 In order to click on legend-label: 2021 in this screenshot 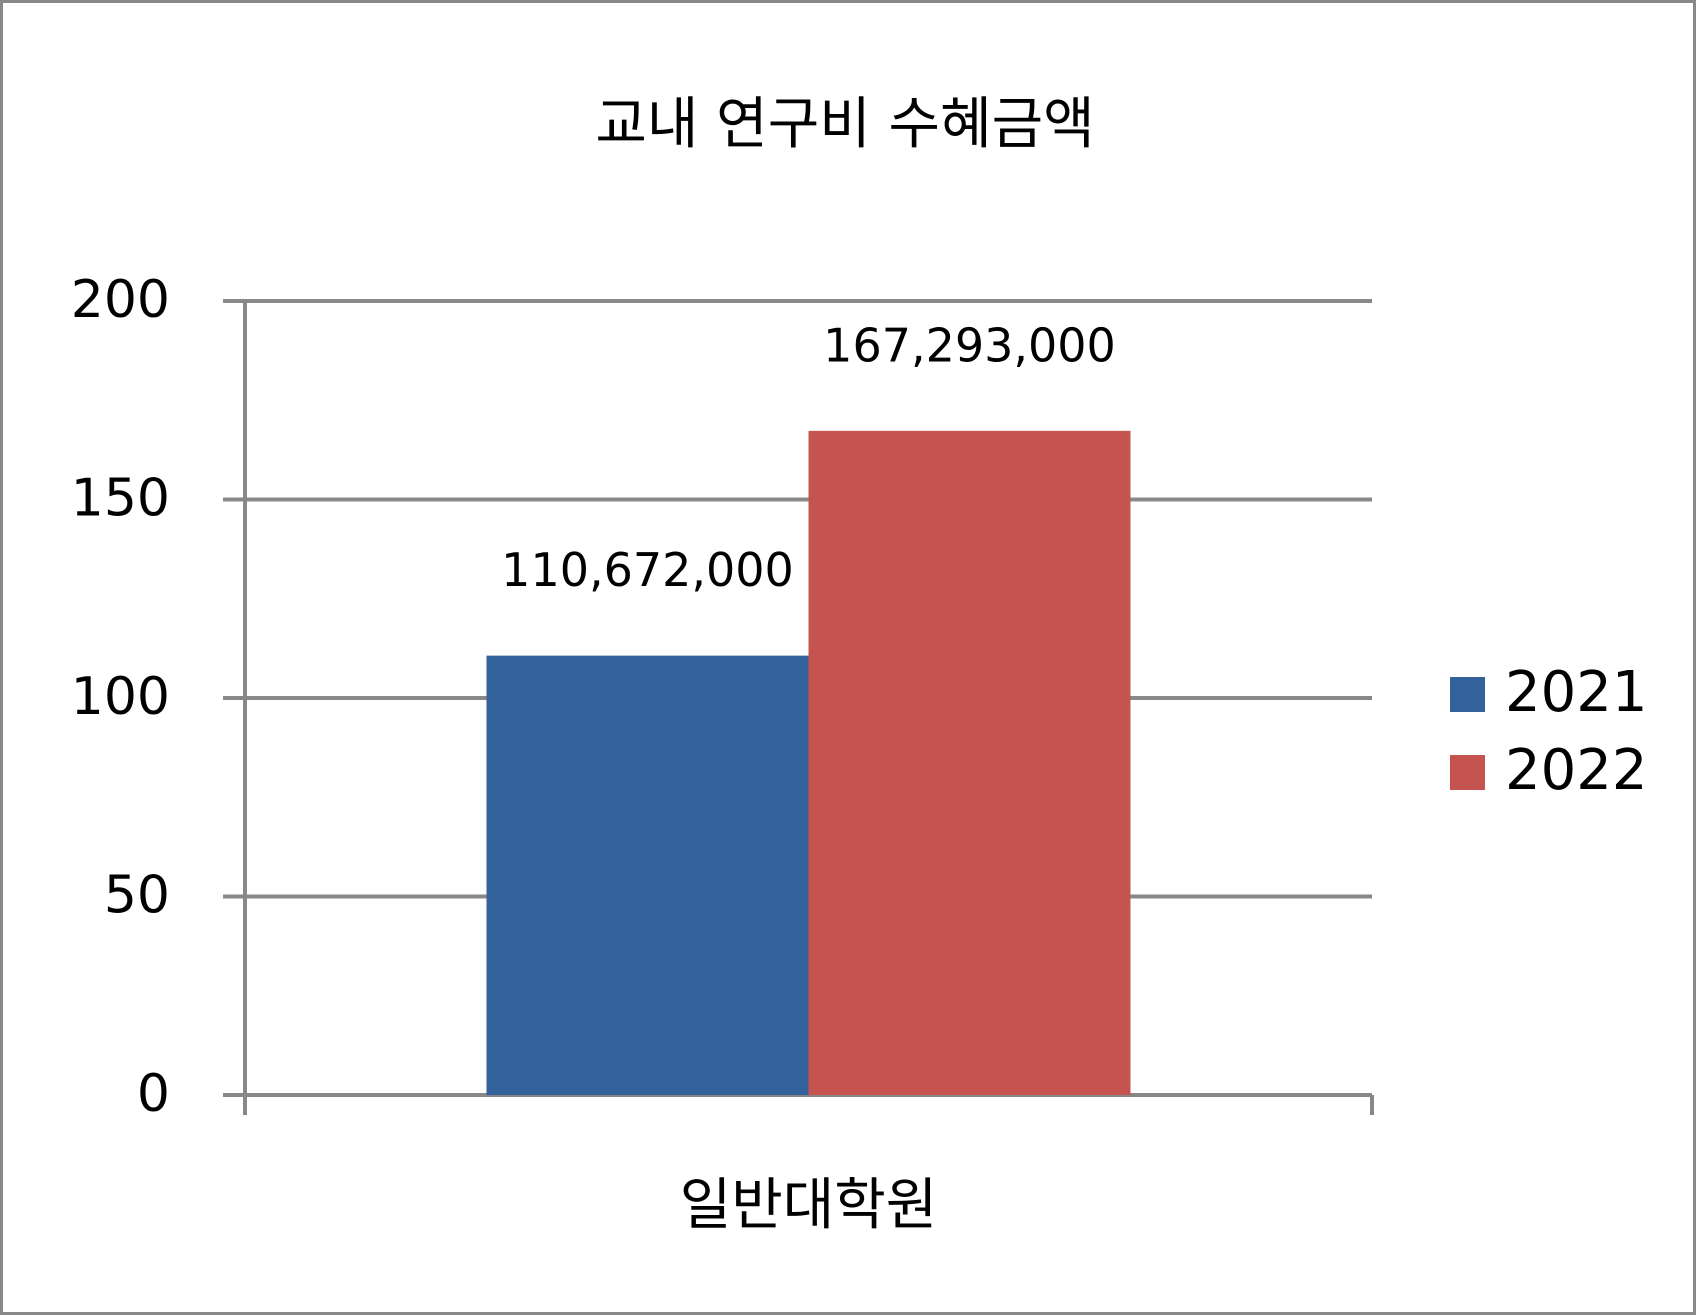, I will do `click(1576, 692)`.